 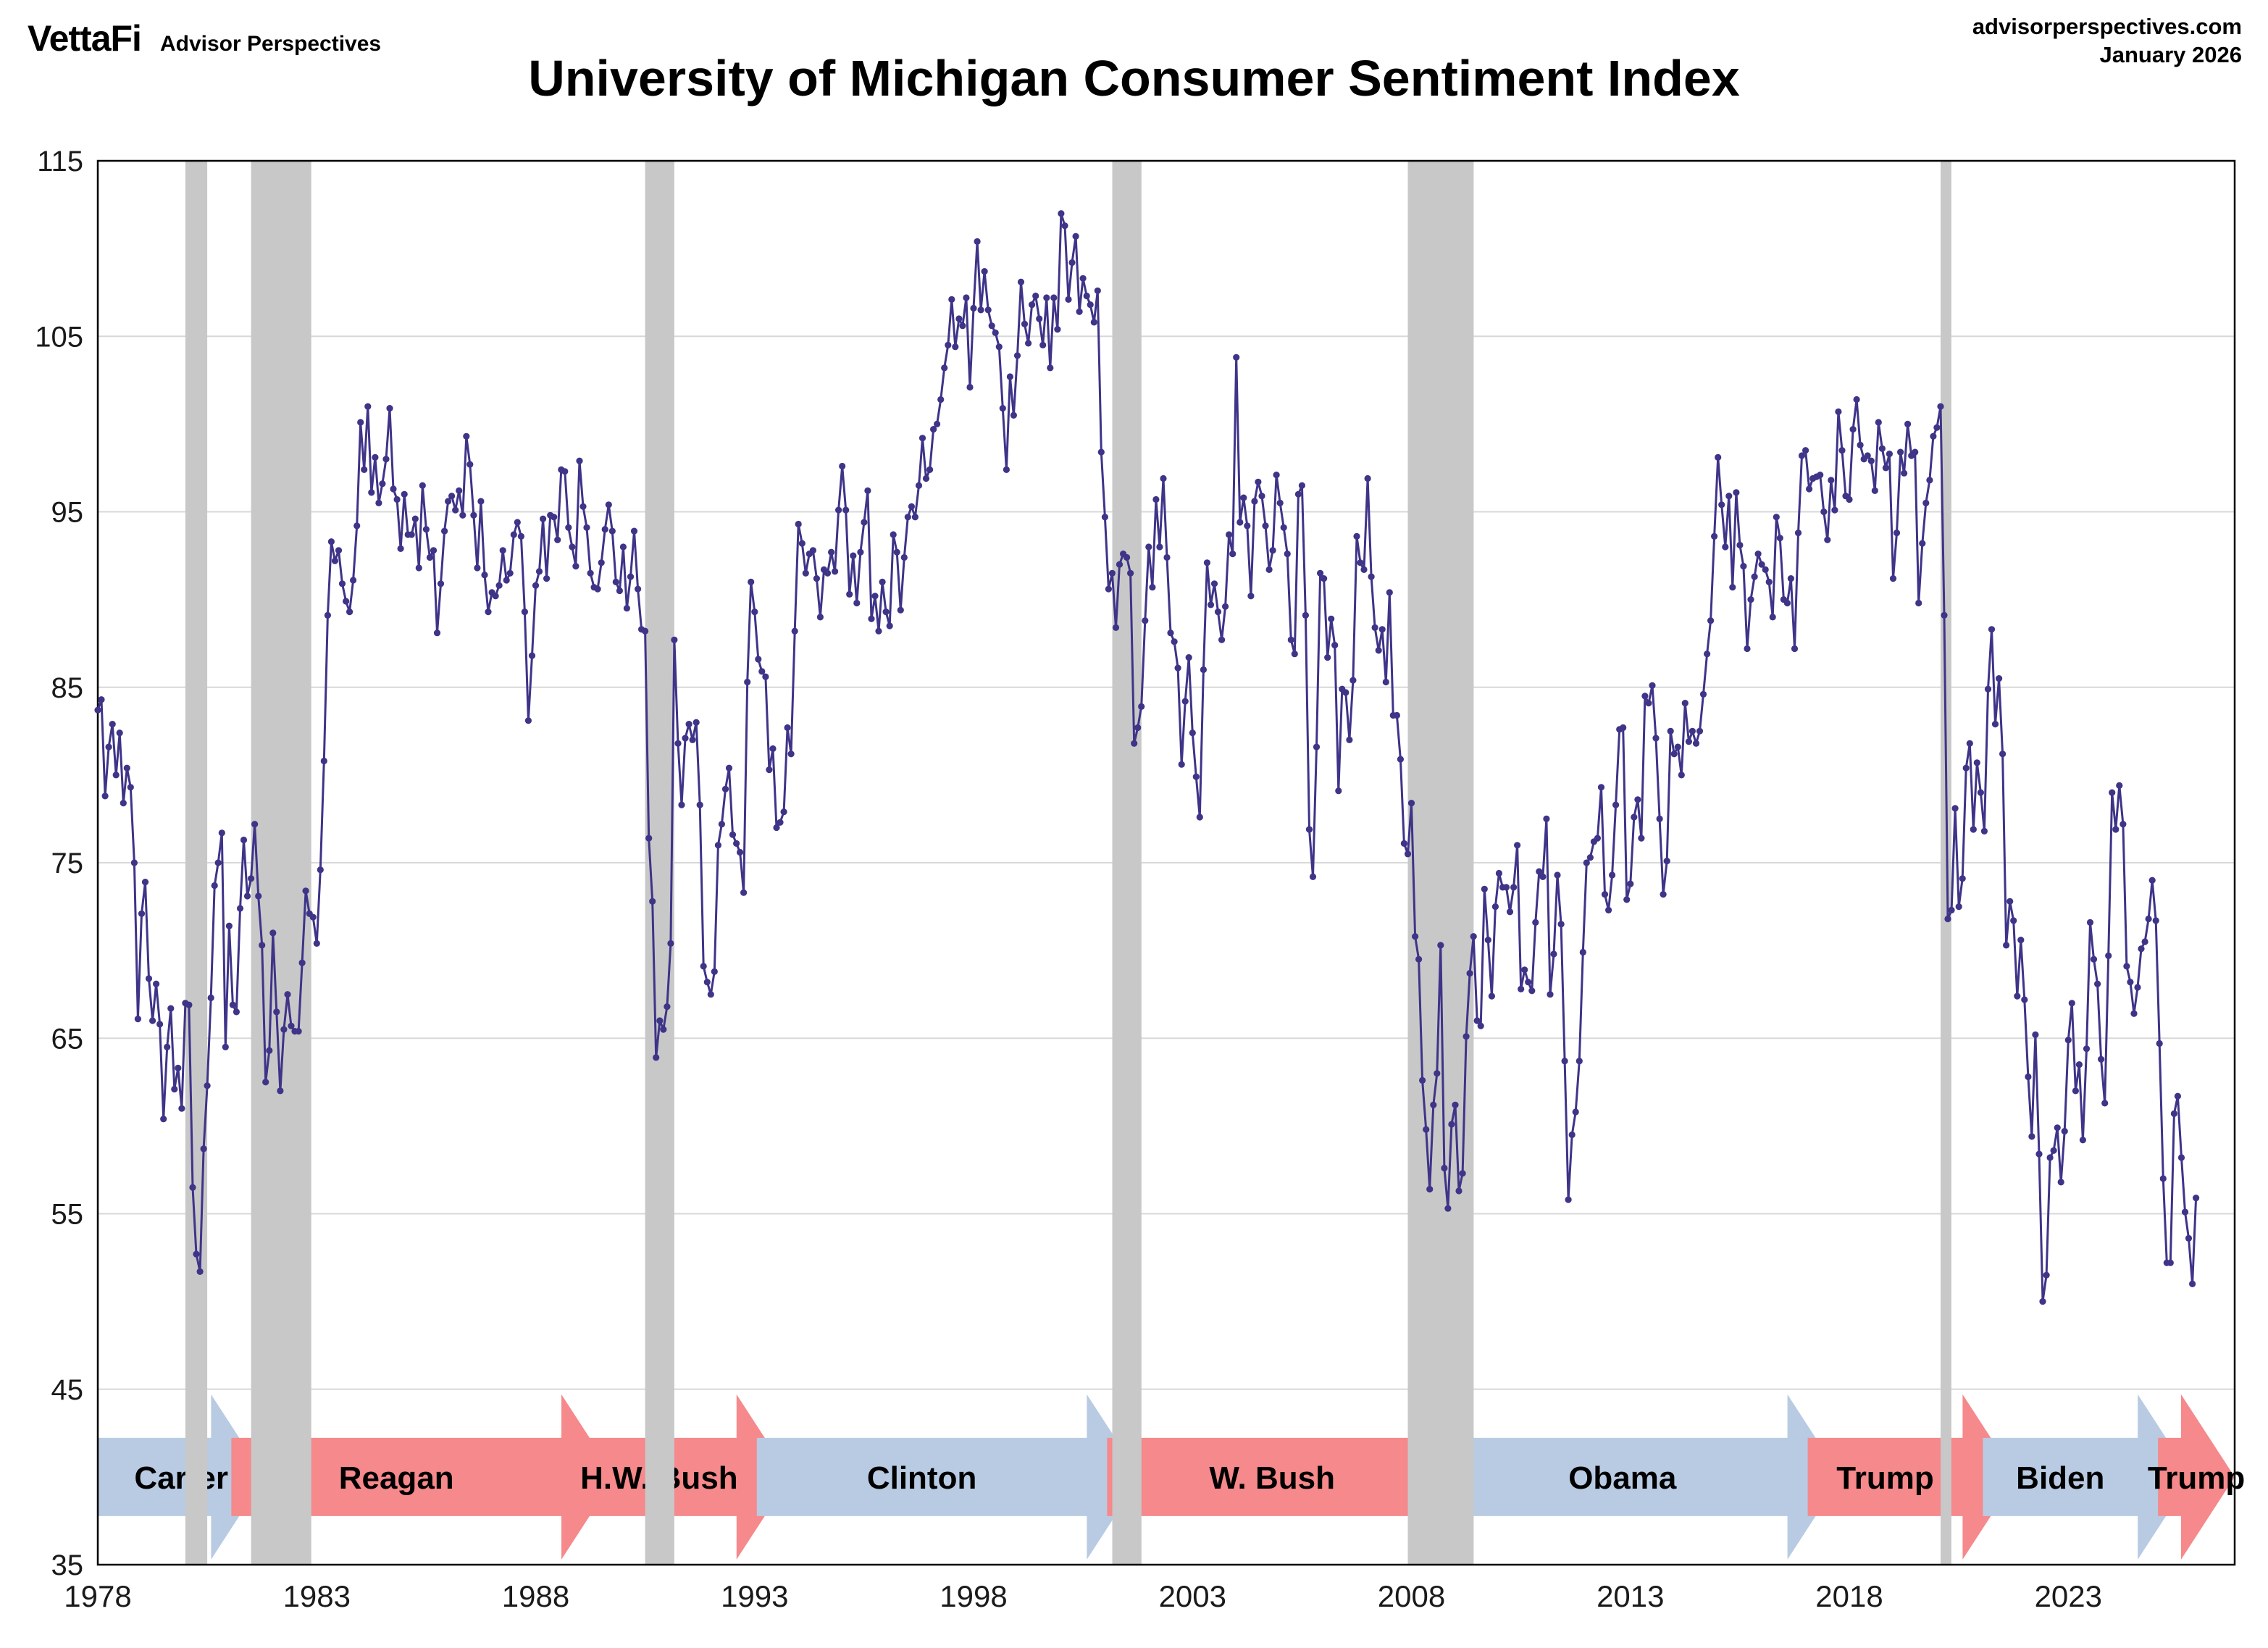 What do you see at coordinates (67, 1039) in the screenshot?
I see `y-tick-label: 65` at bounding box center [67, 1039].